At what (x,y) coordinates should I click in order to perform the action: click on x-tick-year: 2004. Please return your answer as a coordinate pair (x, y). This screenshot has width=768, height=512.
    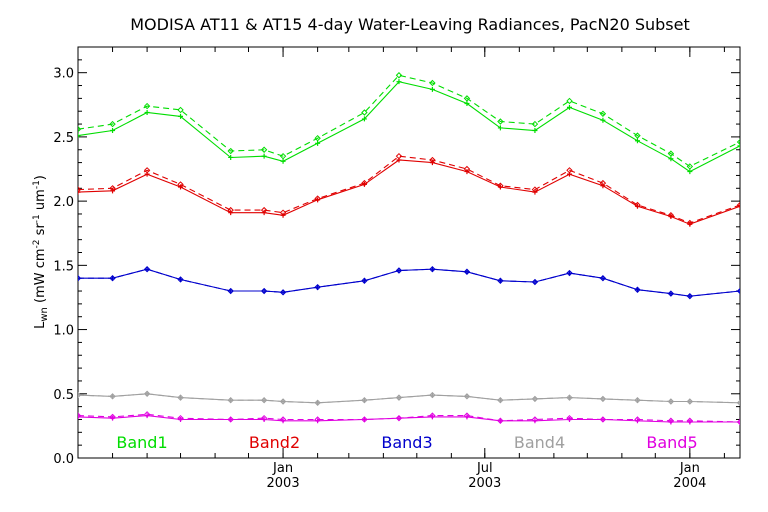
    Looking at the image, I should click on (689, 483).